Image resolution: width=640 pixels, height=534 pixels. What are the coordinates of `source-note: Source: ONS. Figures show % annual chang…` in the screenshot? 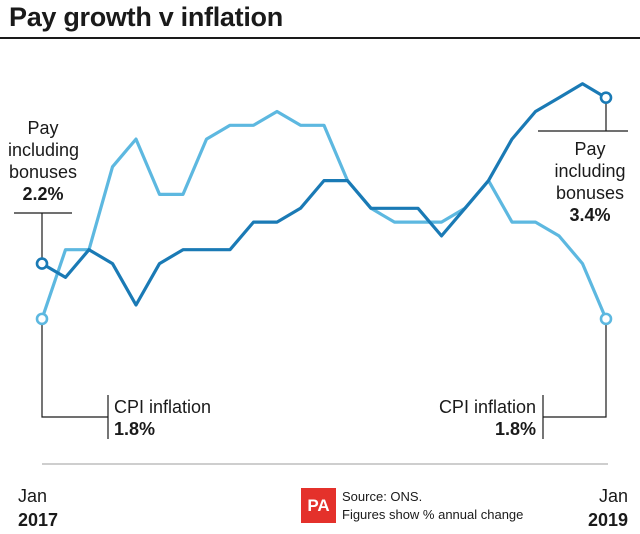 It's located at (432, 506).